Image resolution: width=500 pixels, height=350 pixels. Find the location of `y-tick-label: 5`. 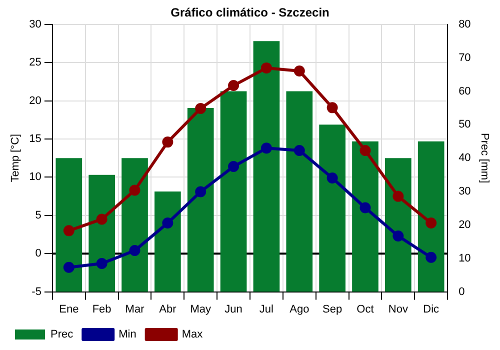

y-tick-label: 5 is located at coordinates (38, 215).